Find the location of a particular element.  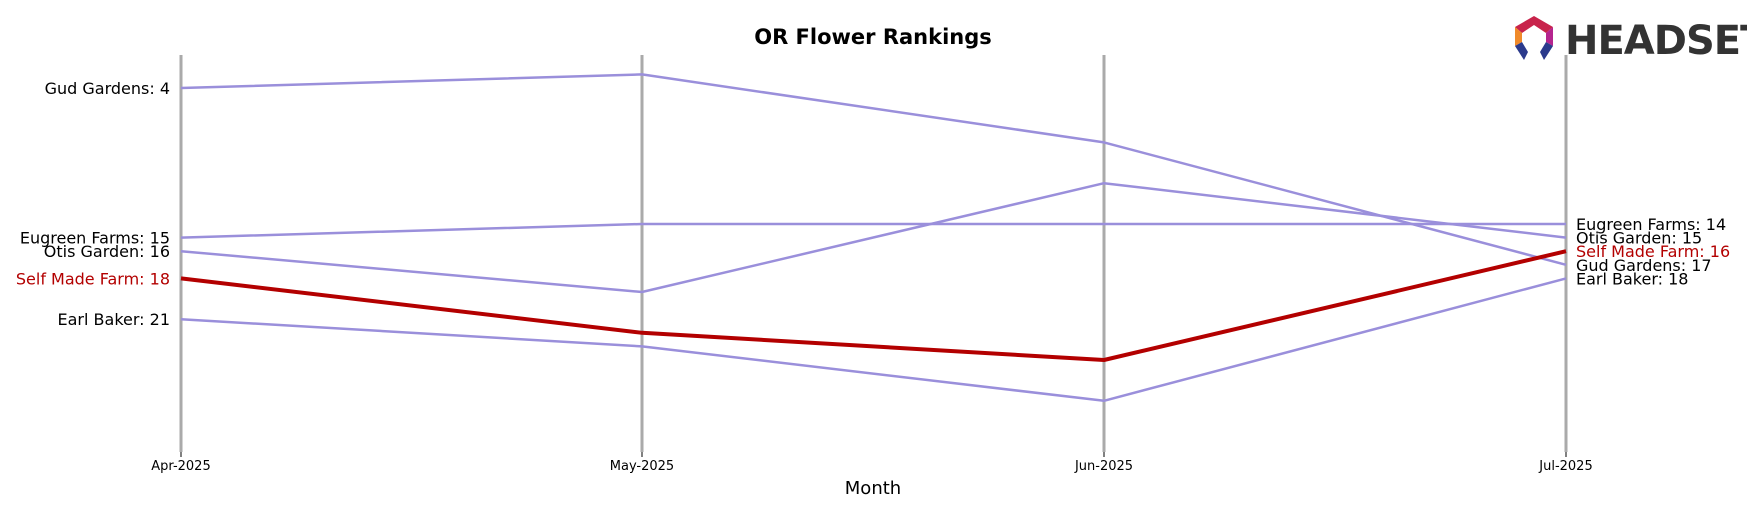

series-line-eugreen-farms is located at coordinates (873, 230).